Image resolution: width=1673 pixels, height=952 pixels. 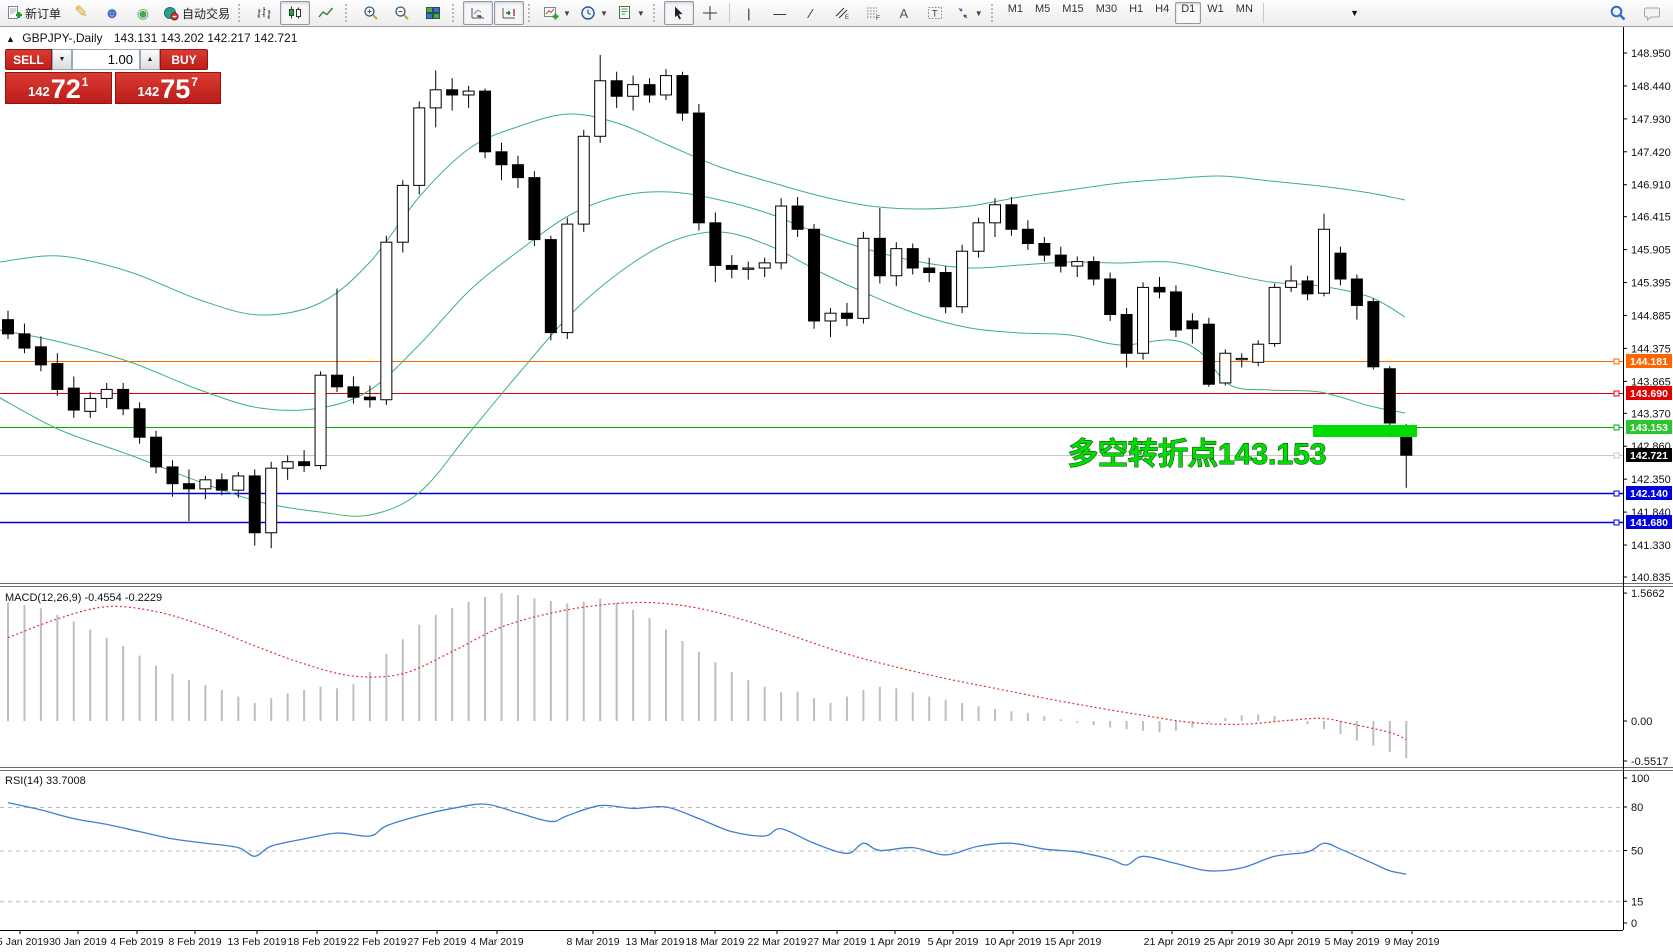 I want to click on volume-input: 1.00, so click(x=106, y=59).